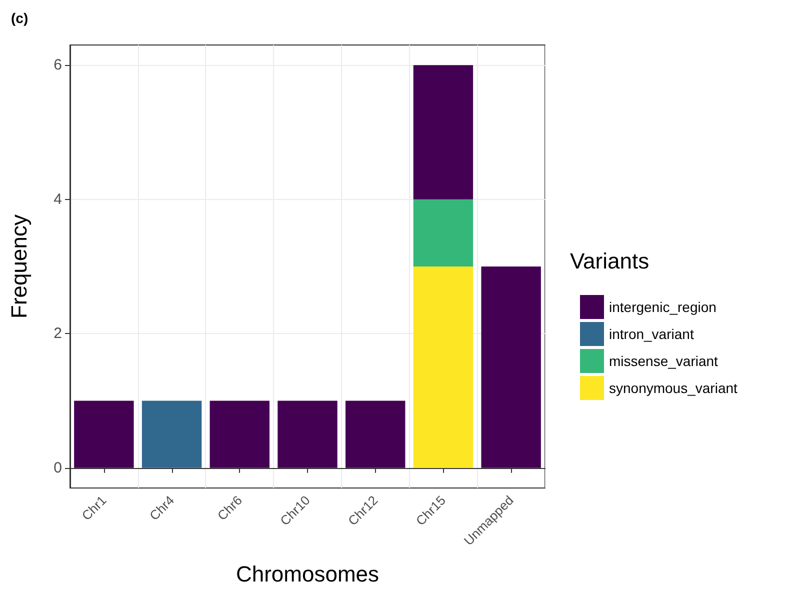 The height and width of the screenshot is (605, 795). Describe the element at coordinates (58, 199) in the screenshot. I see `y-tick-label: 4` at that location.